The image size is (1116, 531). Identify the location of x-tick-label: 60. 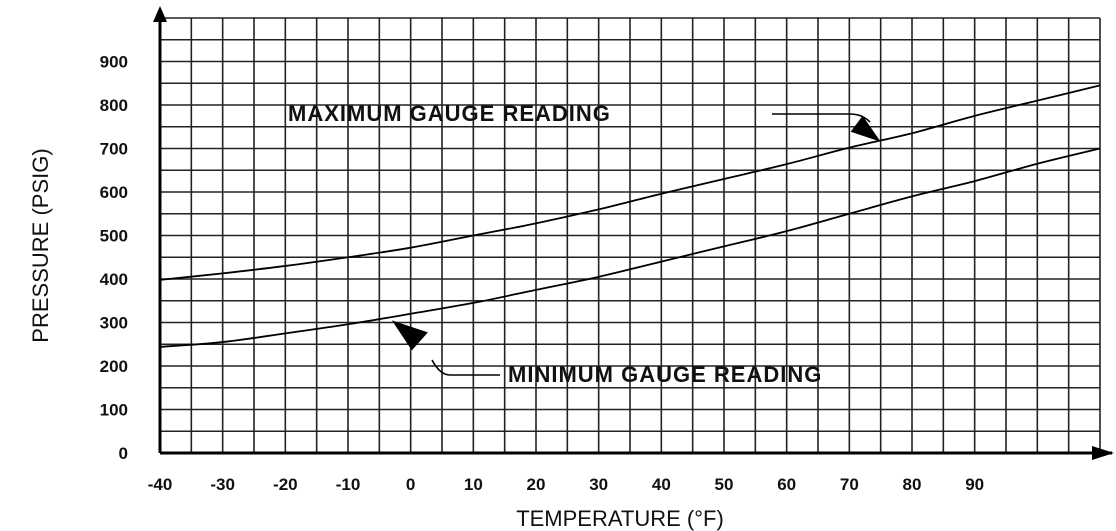
(786, 484).